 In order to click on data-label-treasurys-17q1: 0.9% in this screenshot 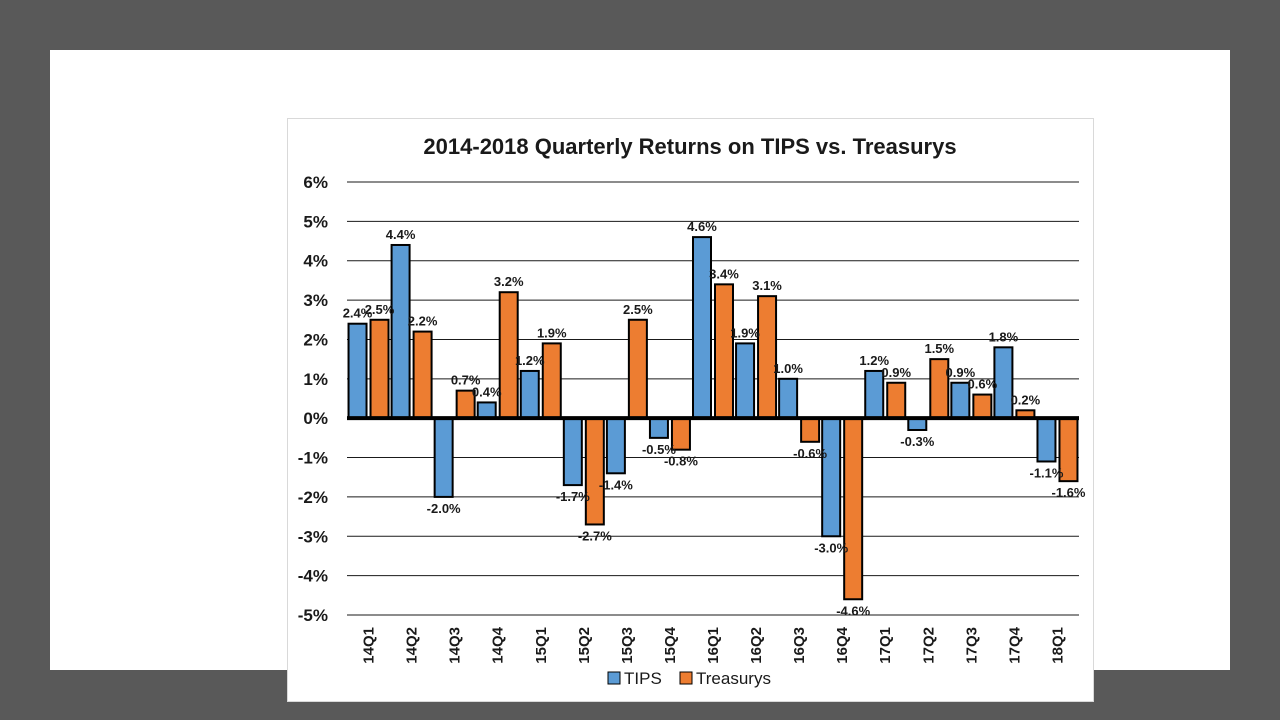, I will do `click(896, 372)`.